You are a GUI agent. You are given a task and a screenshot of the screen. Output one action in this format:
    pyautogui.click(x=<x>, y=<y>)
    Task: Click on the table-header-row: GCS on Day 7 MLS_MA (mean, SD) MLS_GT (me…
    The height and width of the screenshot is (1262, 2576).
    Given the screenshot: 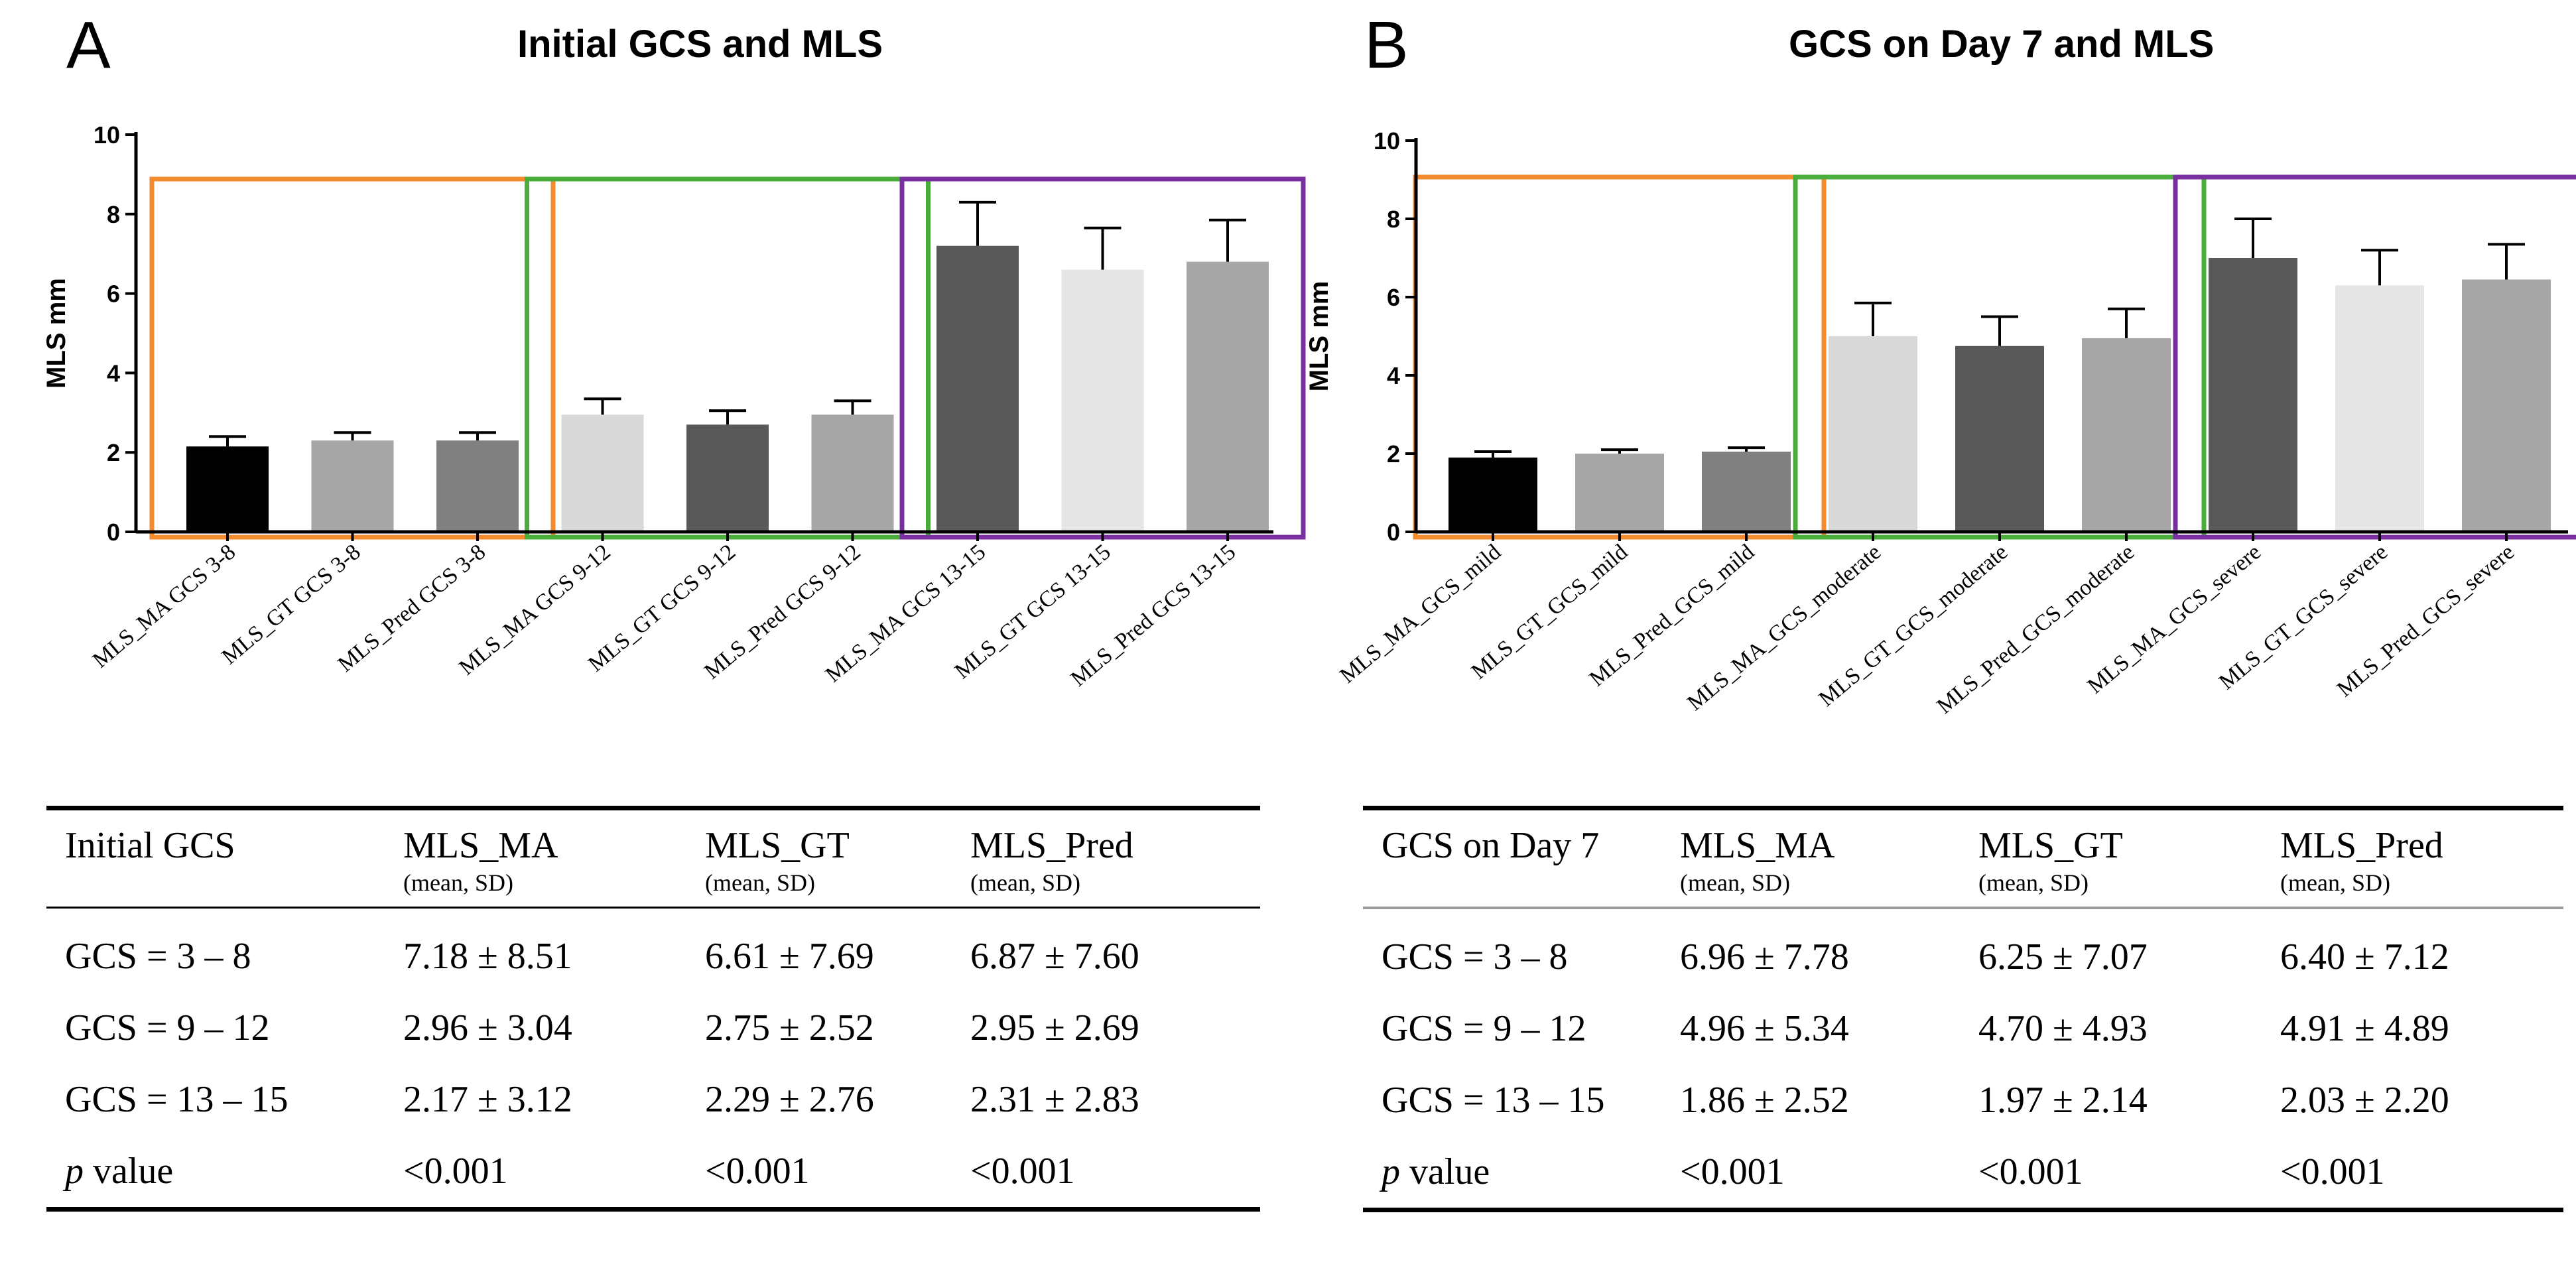 What is the action you would take?
    pyautogui.click(x=1963, y=858)
    